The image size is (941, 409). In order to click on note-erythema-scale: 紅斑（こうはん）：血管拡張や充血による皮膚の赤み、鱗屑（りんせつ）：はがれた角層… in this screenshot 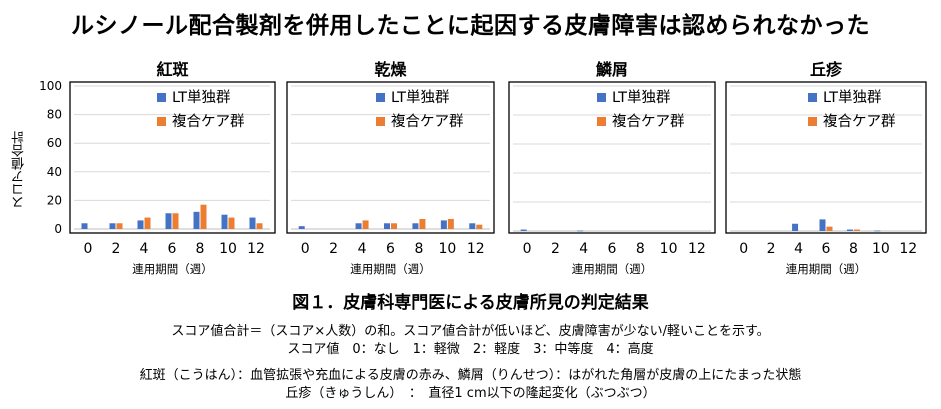, I will do `click(470, 375)`.